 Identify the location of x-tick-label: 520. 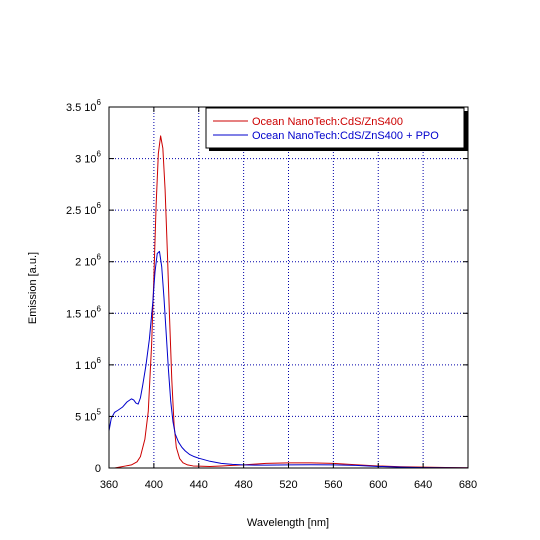
(288, 485).